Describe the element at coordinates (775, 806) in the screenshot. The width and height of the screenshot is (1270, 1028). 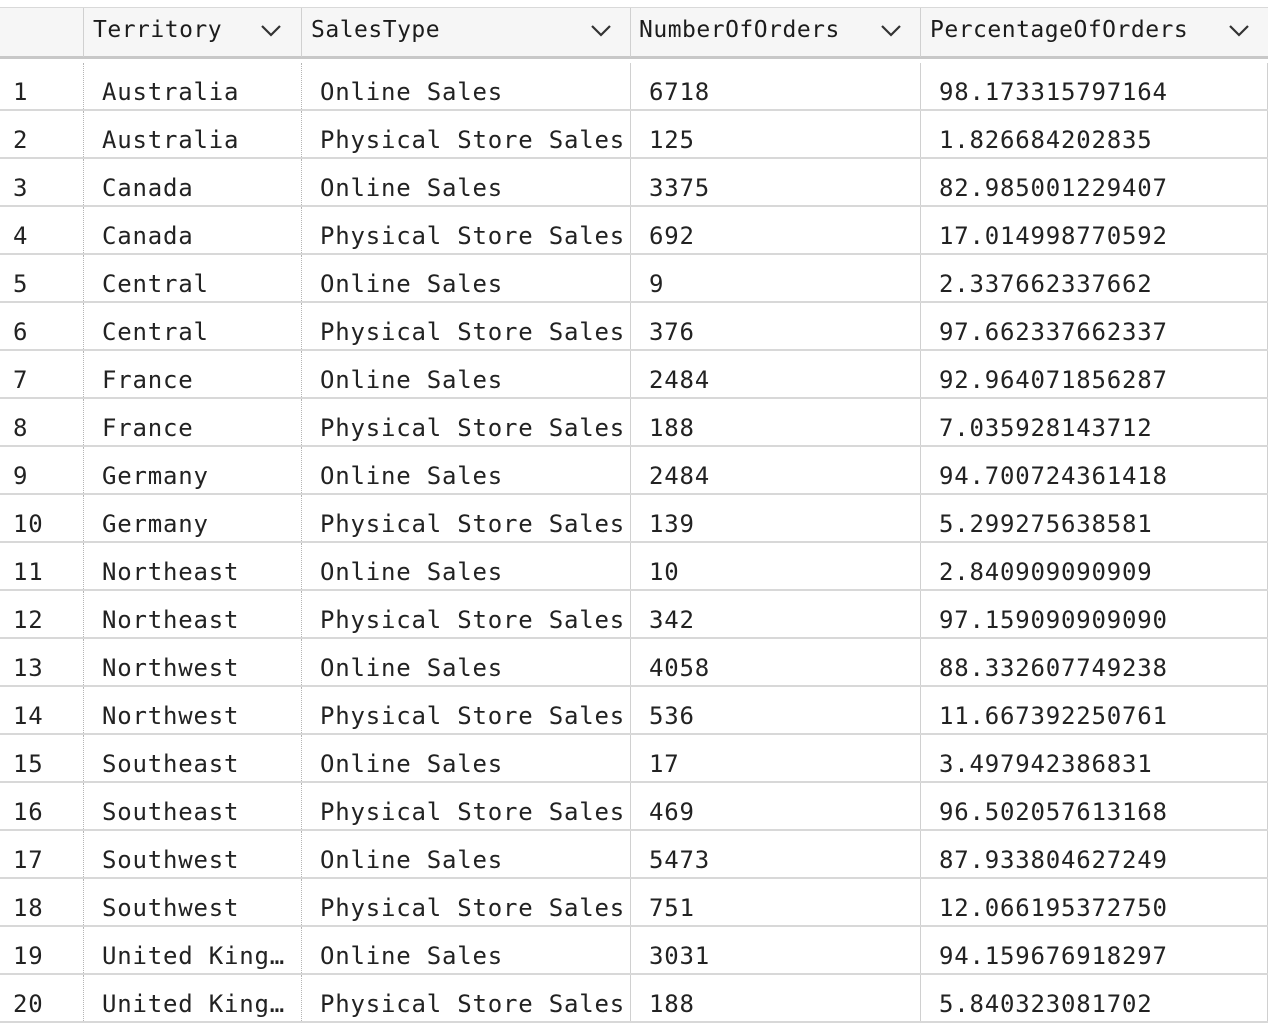
I see `numberoforders-cell: 469` at that location.